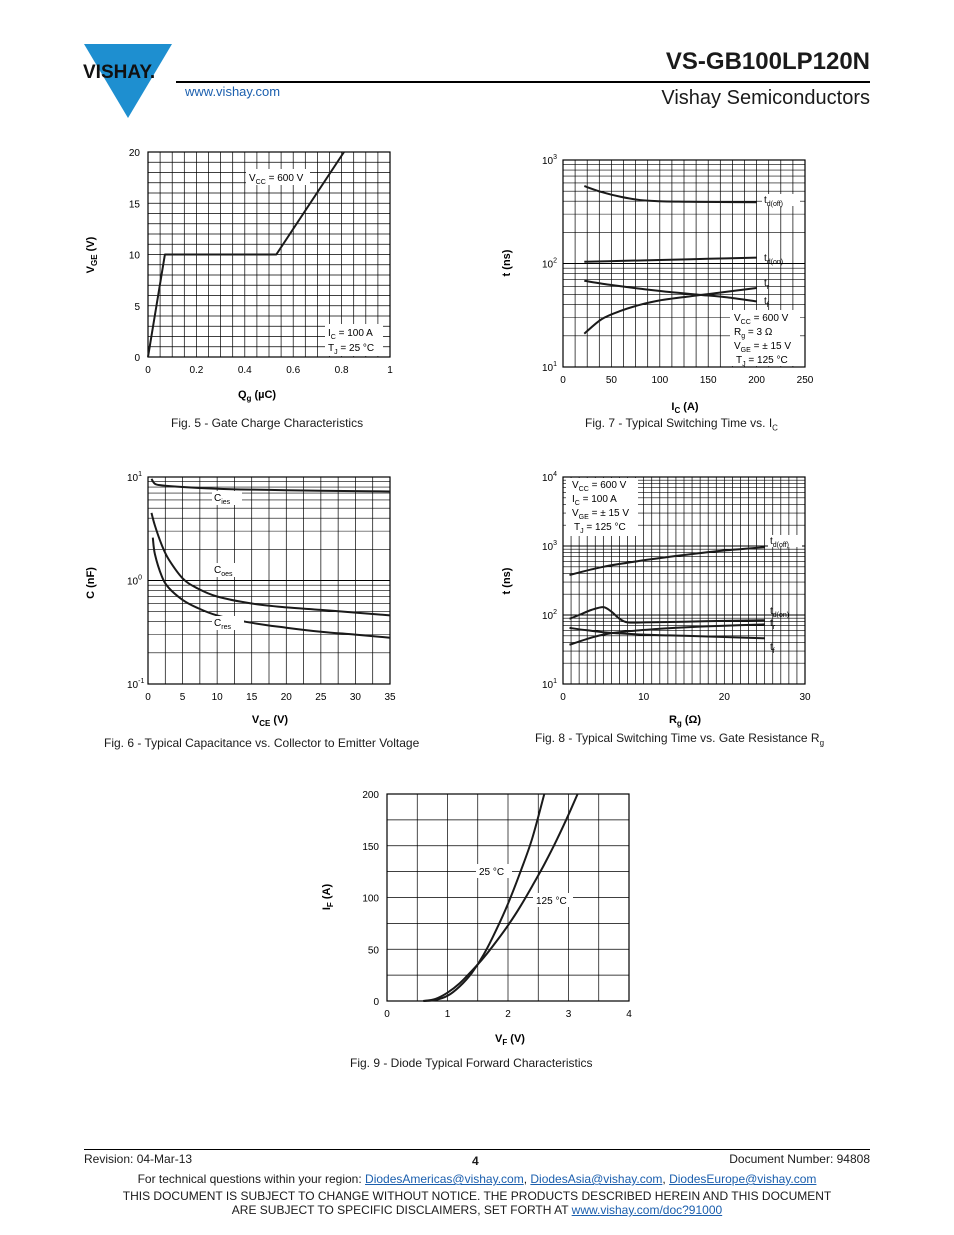 The height and width of the screenshot is (1235, 954). Describe the element at coordinates (781, 200) in the screenshot. I see `fig7-lbl-bg1` at that location.